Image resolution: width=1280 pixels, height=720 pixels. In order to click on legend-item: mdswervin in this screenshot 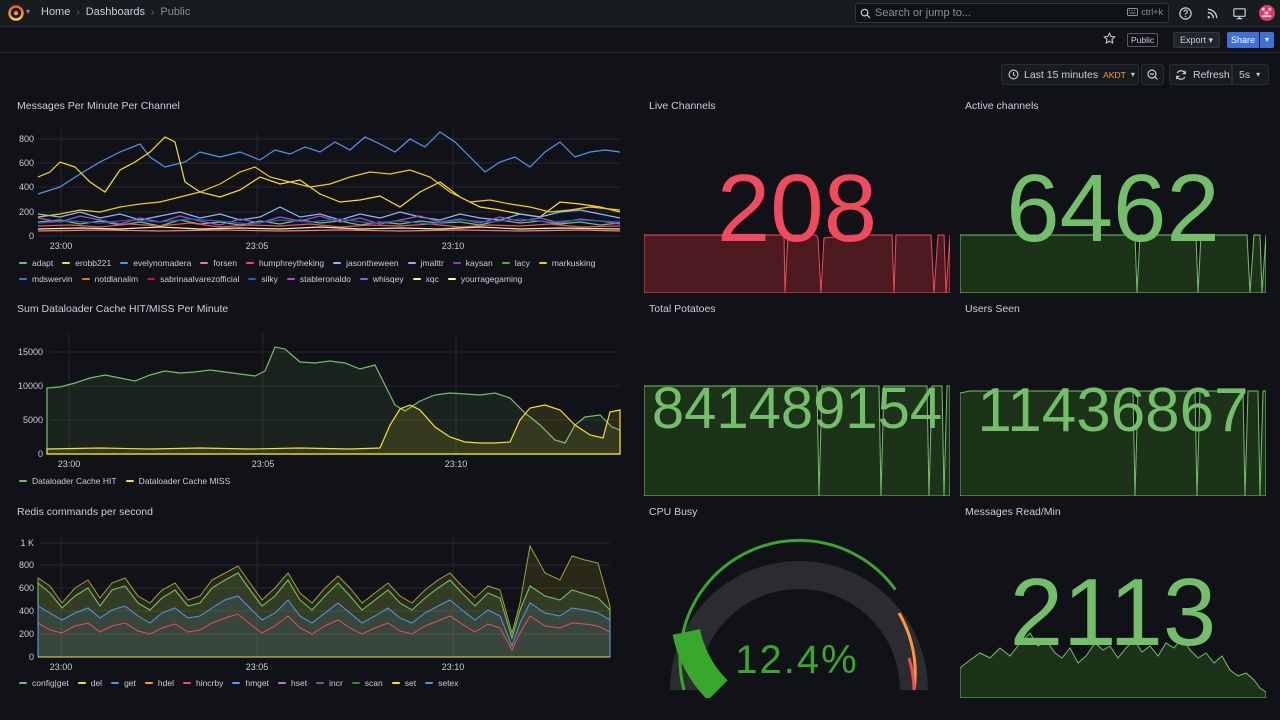, I will do `click(46, 279)`.